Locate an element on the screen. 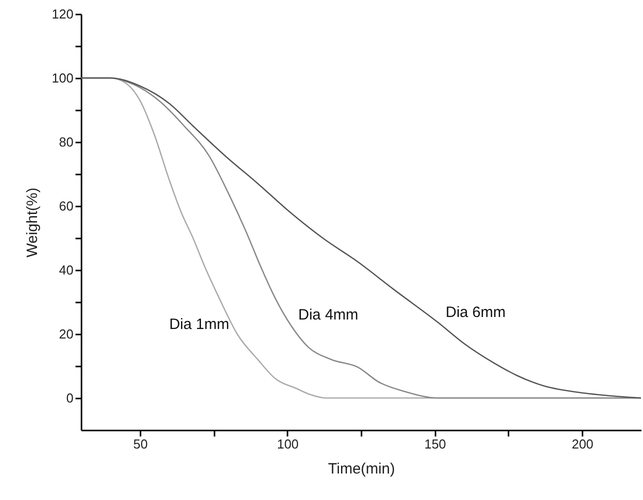 This screenshot has height=500, width=643. y-tick-label: 120 is located at coordinates (63, 14).